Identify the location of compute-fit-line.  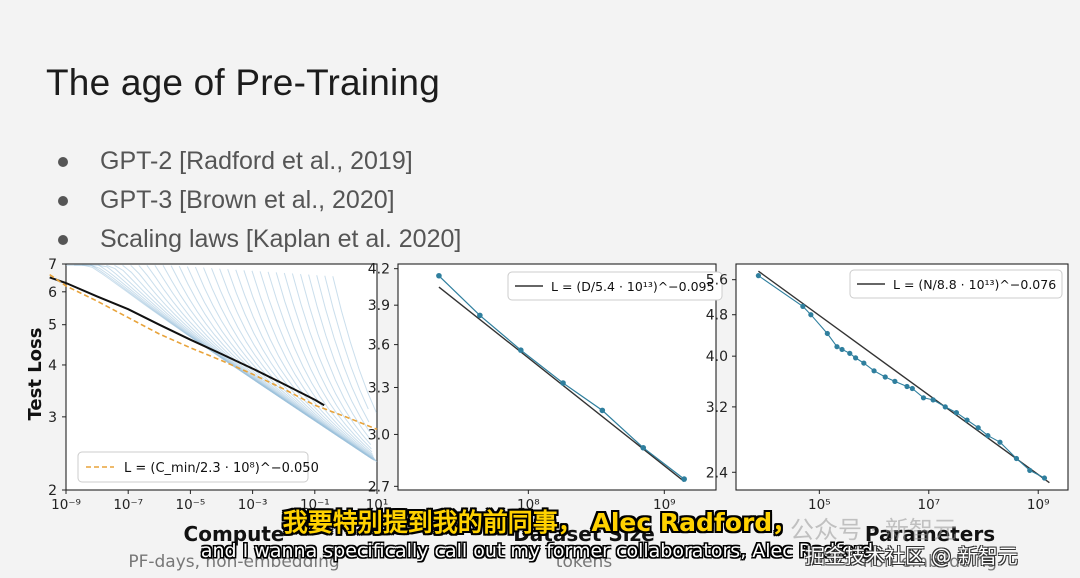
(213, 352).